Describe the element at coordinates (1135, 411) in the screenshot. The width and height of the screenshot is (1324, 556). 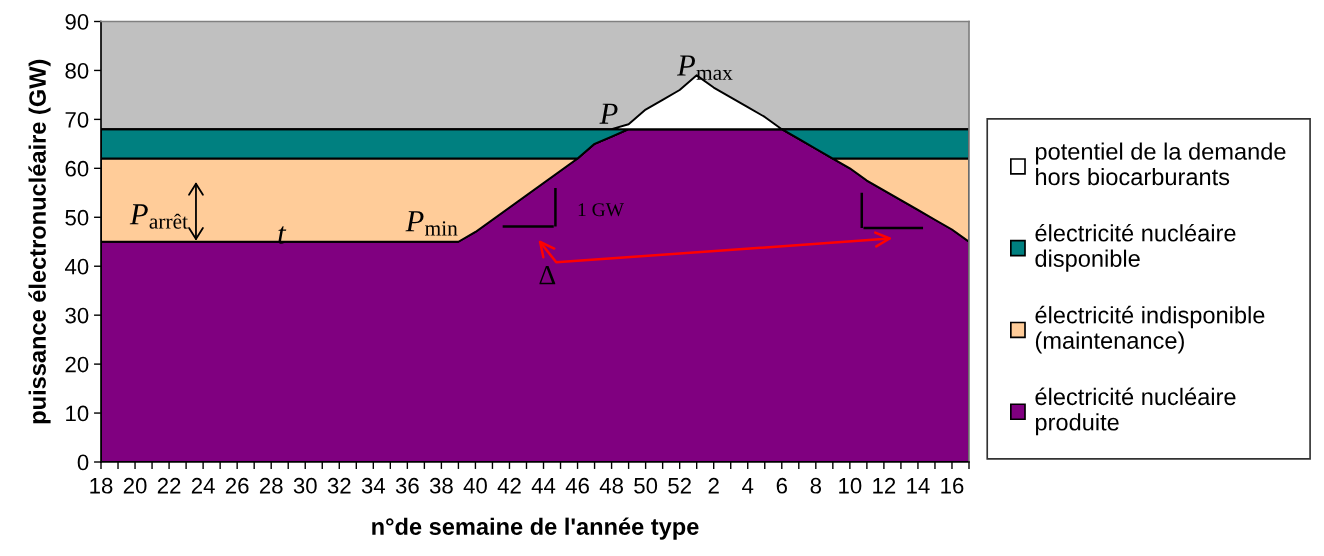
I see `legend-label: électricité nucléaire produite` at that location.